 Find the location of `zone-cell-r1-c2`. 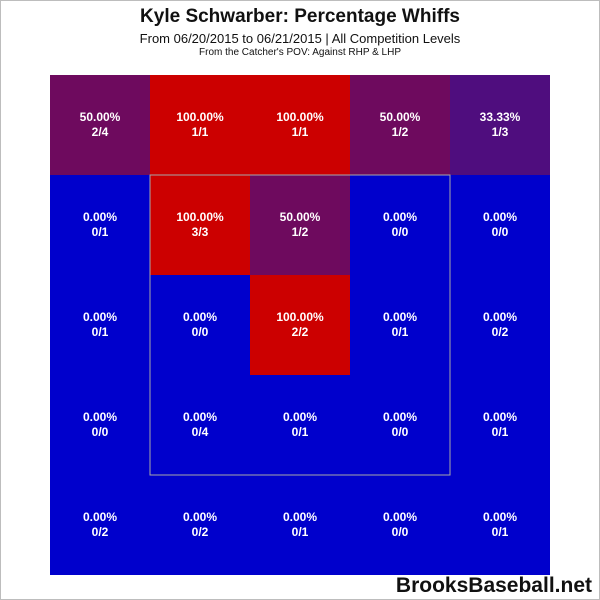

zone-cell-r1-c2 is located at coordinates (300, 225).